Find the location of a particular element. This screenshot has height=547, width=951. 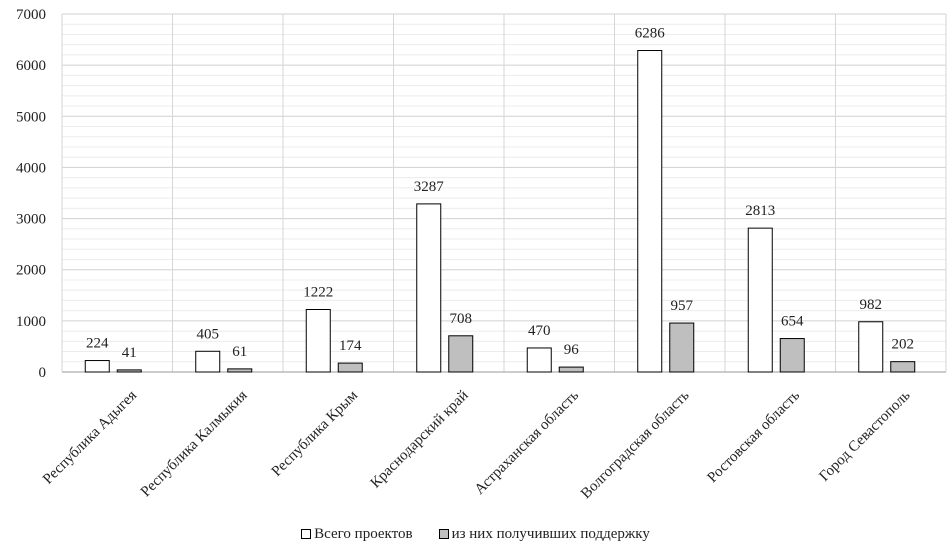

legend-swatch-total is located at coordinates (306, 534).